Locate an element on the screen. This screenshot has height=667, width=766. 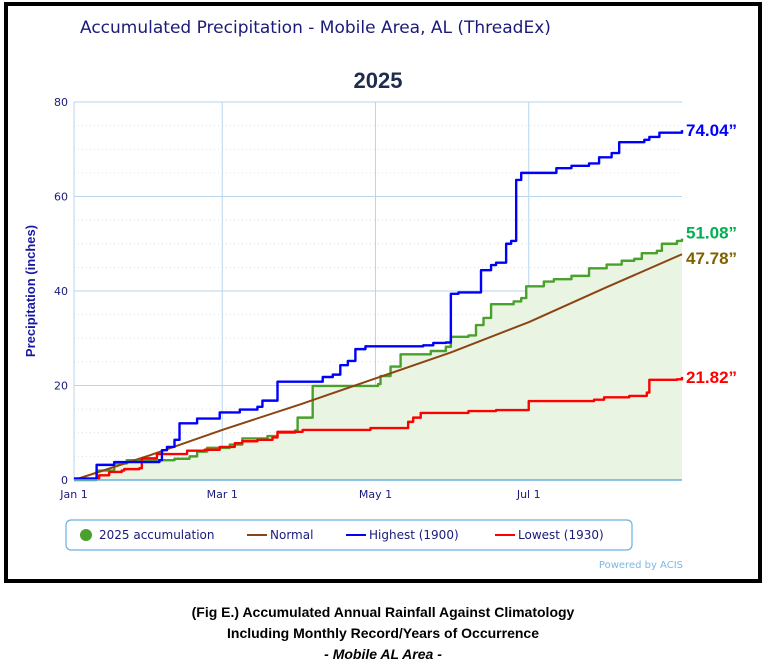
end-value-label-highest-1900: 74.04” is located at coordinates (711, 130).